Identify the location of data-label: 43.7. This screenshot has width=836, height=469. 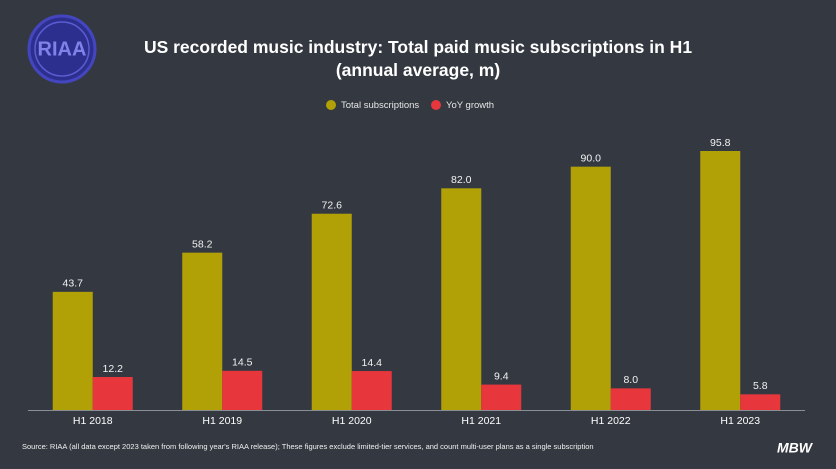
(73, 284).